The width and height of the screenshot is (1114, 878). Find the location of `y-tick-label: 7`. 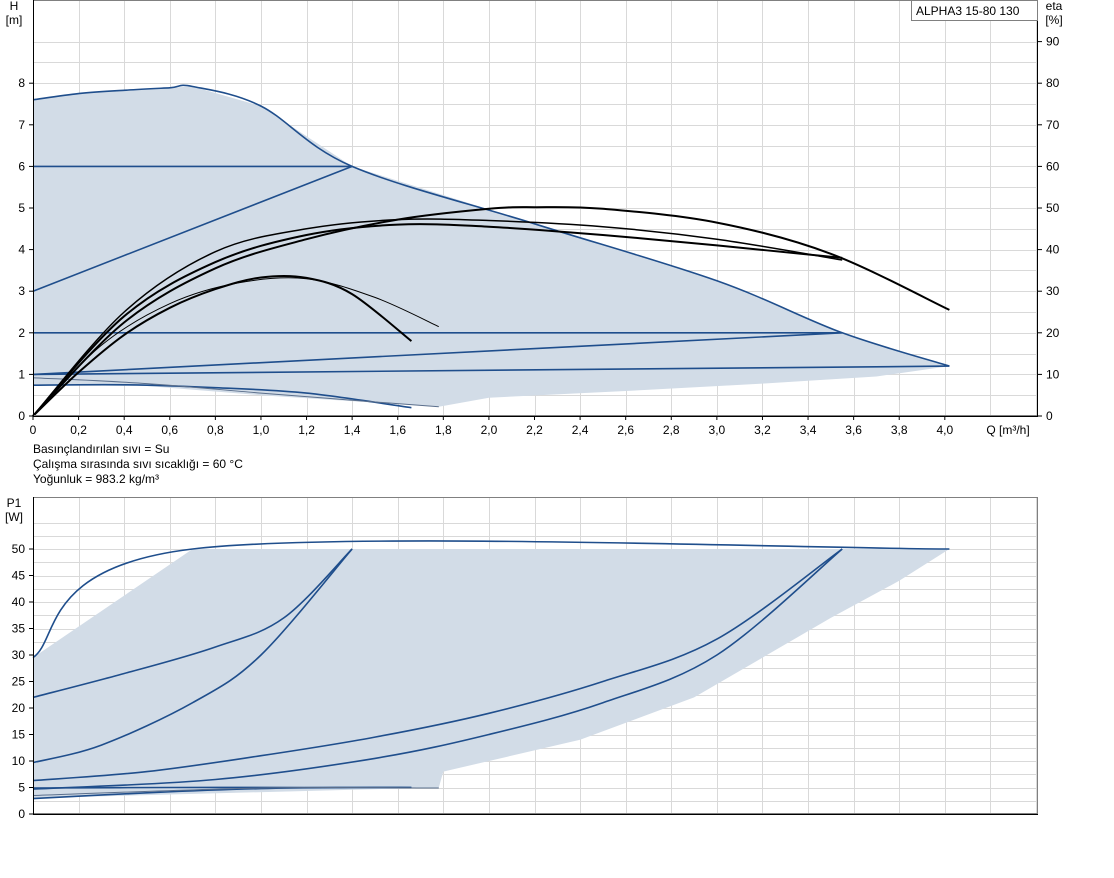

y-tick-label: 7 is located at coordinates (21, 125).